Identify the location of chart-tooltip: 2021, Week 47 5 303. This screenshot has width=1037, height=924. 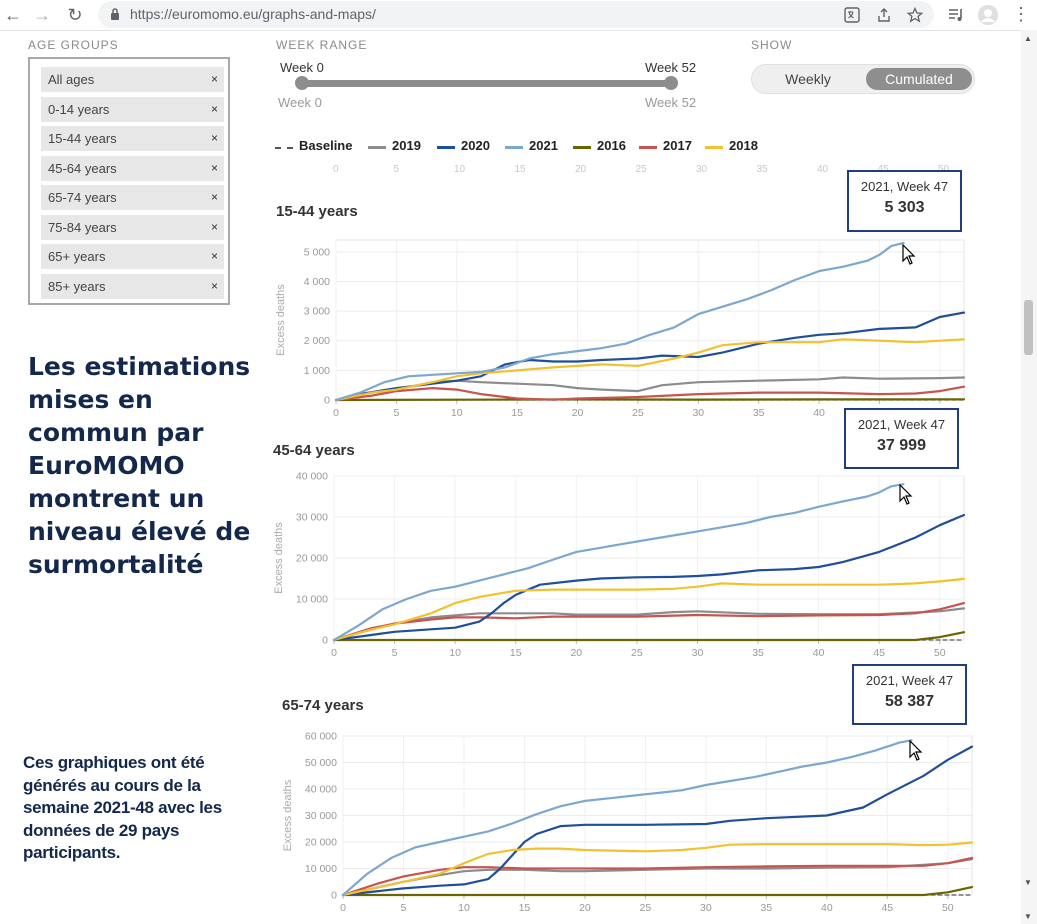
(904, 201).